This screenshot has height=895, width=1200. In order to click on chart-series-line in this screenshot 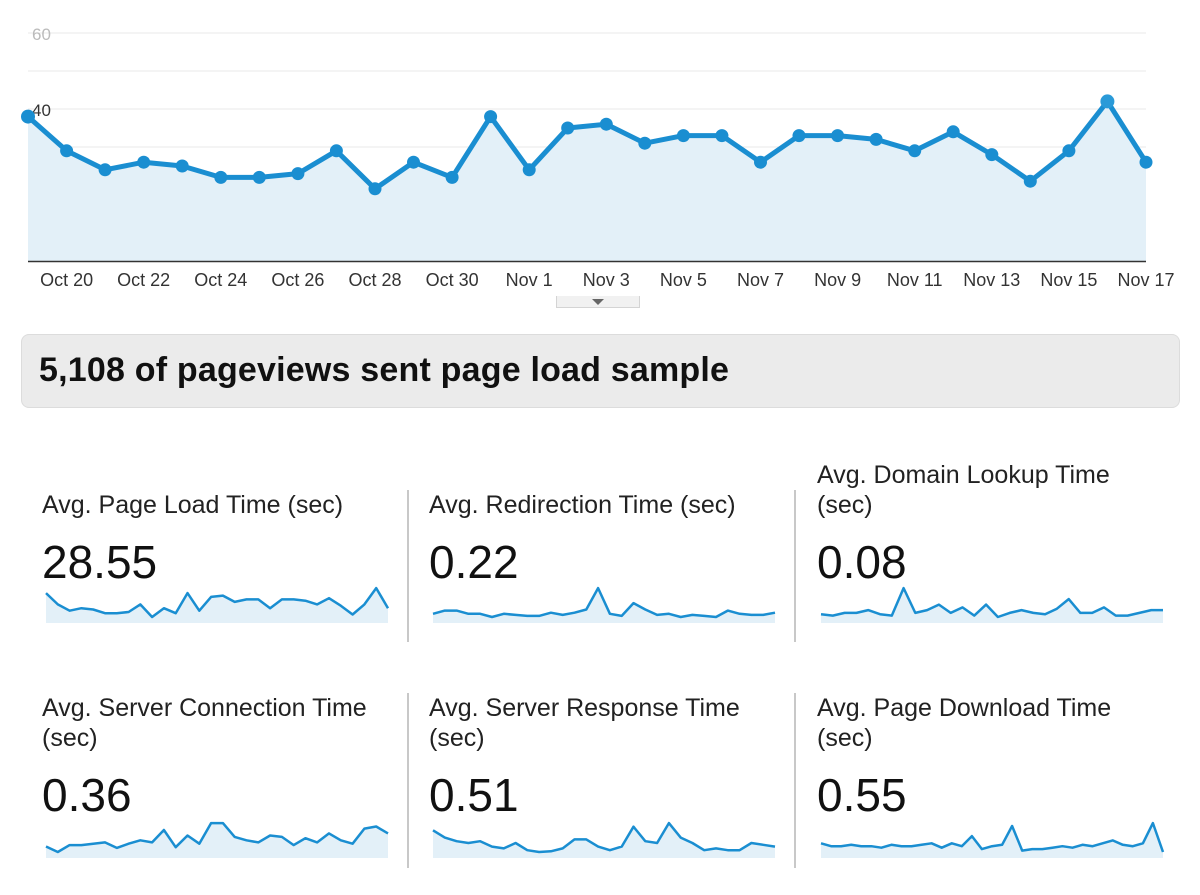, I will do `click(587, 145)`.